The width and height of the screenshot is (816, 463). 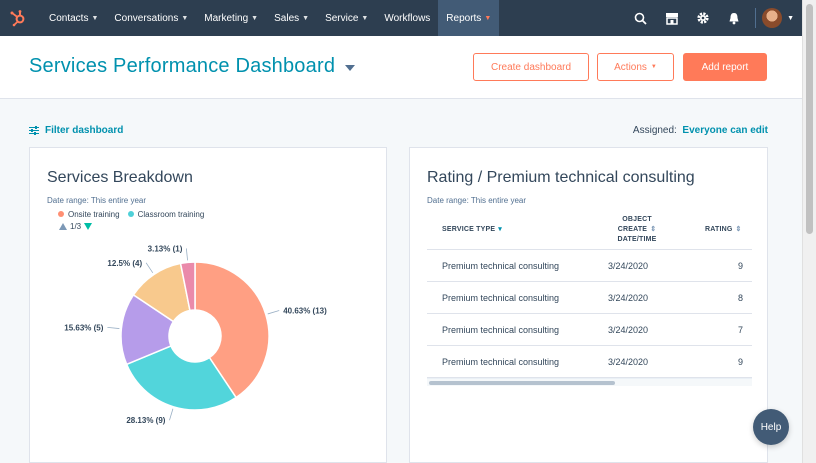 I want to click on dashboard-title-dropdown: Services Performance Dashboard, so click(x=192, y=66).